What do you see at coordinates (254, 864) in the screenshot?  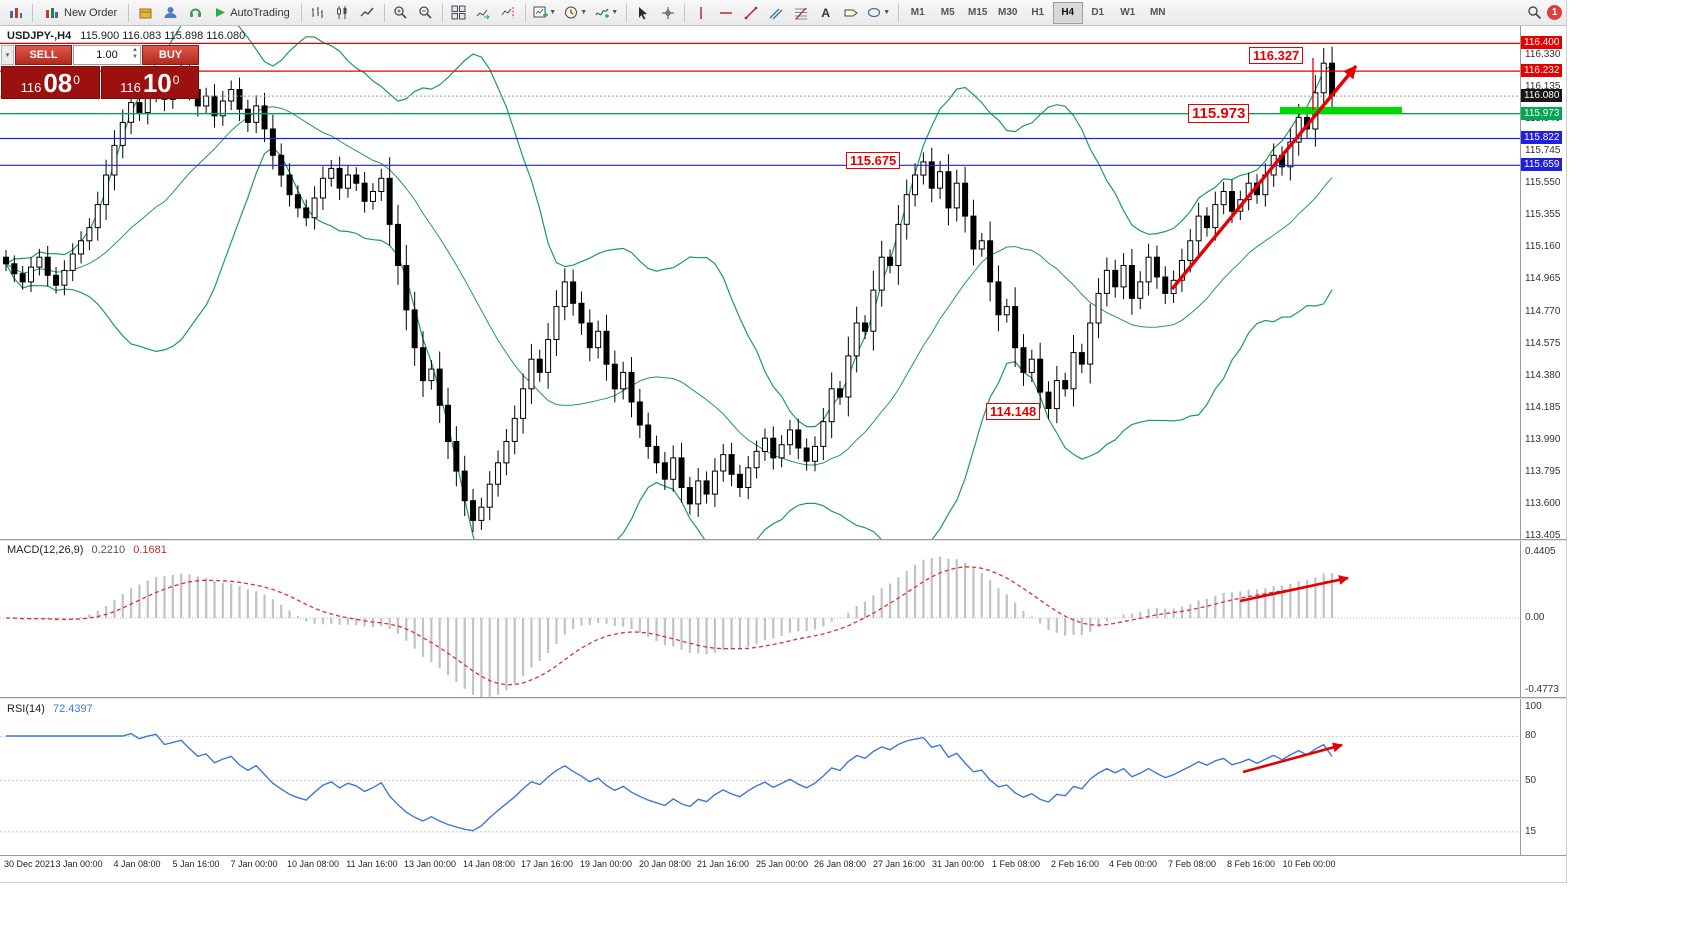 I see `time-axis-label: 7 Jan 00:00` at bounding box center [254, 864].